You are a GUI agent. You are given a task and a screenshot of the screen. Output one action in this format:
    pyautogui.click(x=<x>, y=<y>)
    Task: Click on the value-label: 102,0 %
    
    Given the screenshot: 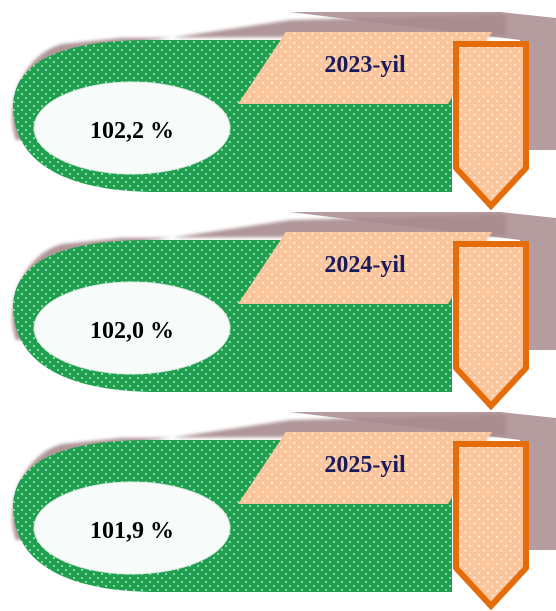 What is the action you would take?
    pyautogui.click(x=132, y=331)
    